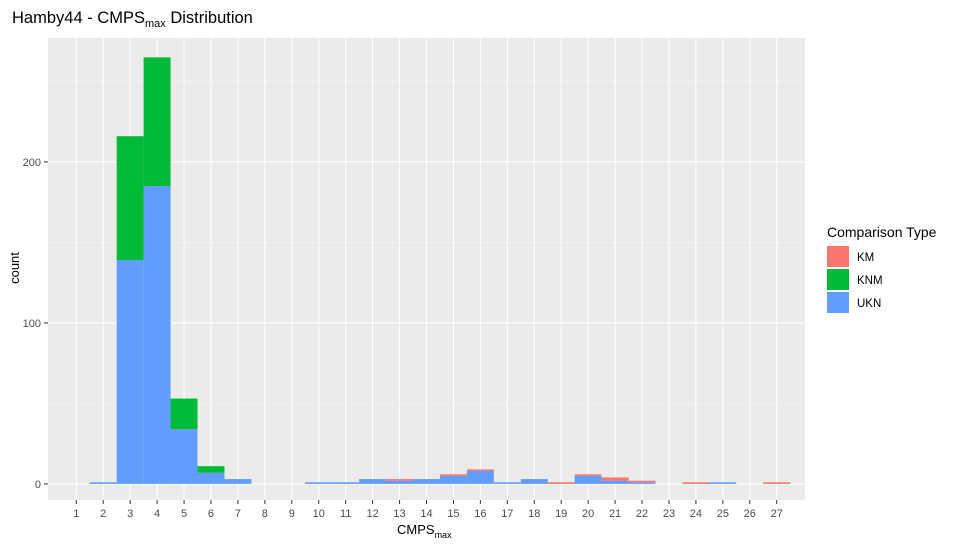  I want to click on legend-key-ukn, so click(838, 302).